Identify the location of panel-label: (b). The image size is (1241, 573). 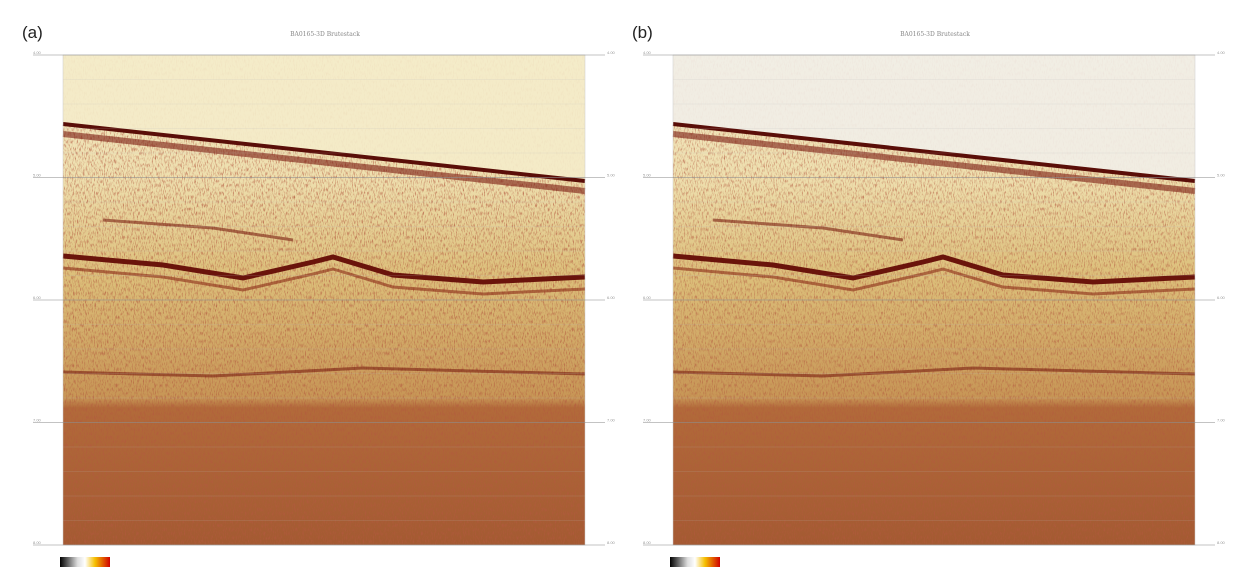
(642, 32).